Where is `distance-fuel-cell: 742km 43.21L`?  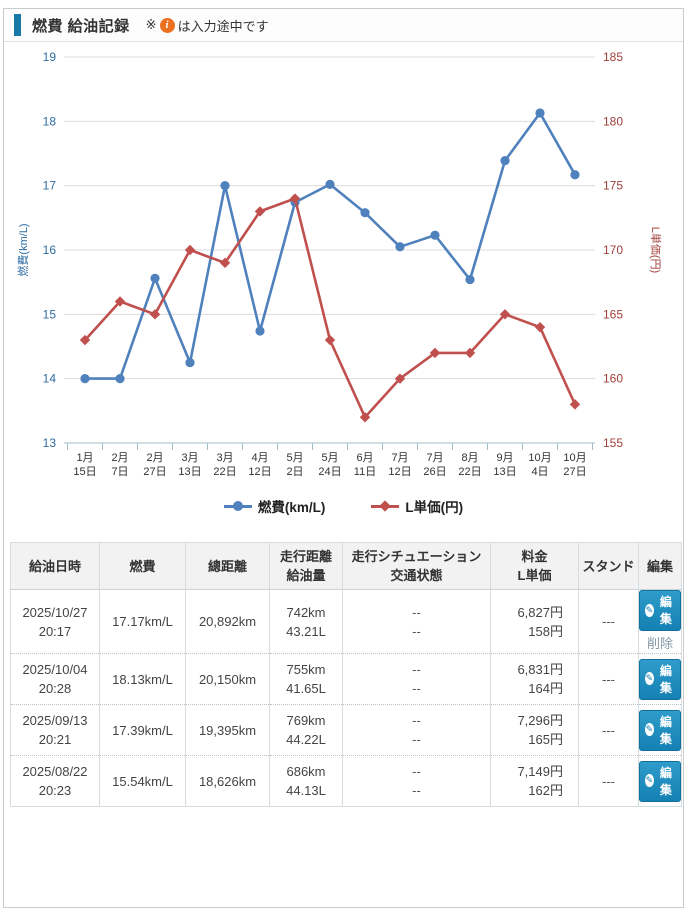 distance-fuel-cell: 742km 43.21L is located at coordinates (306, 621).